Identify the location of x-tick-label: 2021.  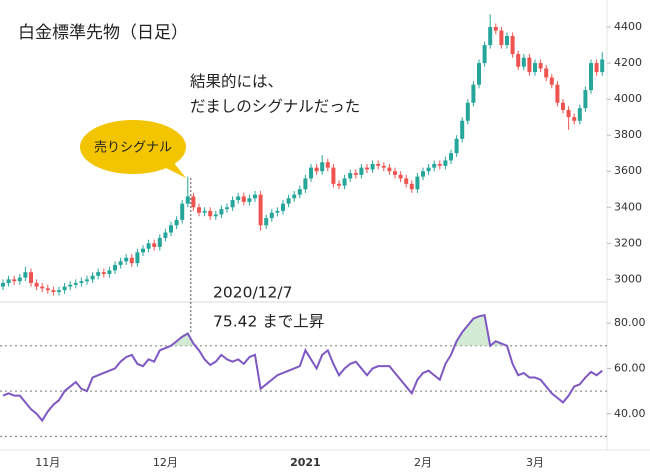
(305, 462).